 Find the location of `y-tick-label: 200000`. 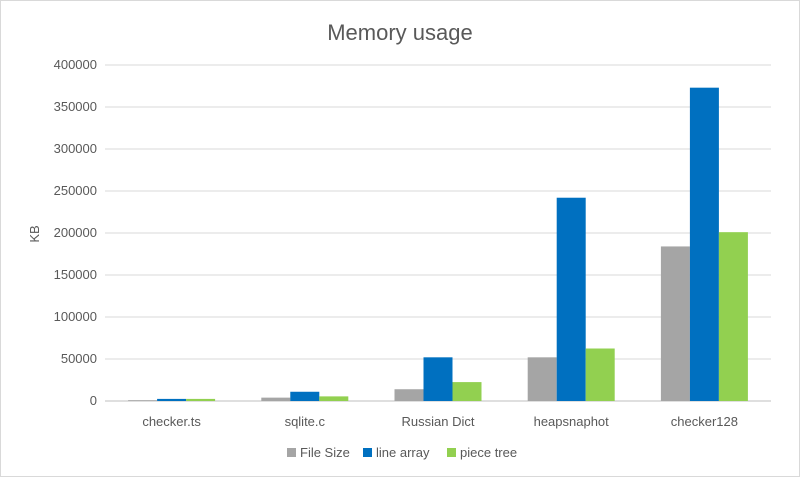

y-tick-label: 200000 is located at coordinates (75, 232).